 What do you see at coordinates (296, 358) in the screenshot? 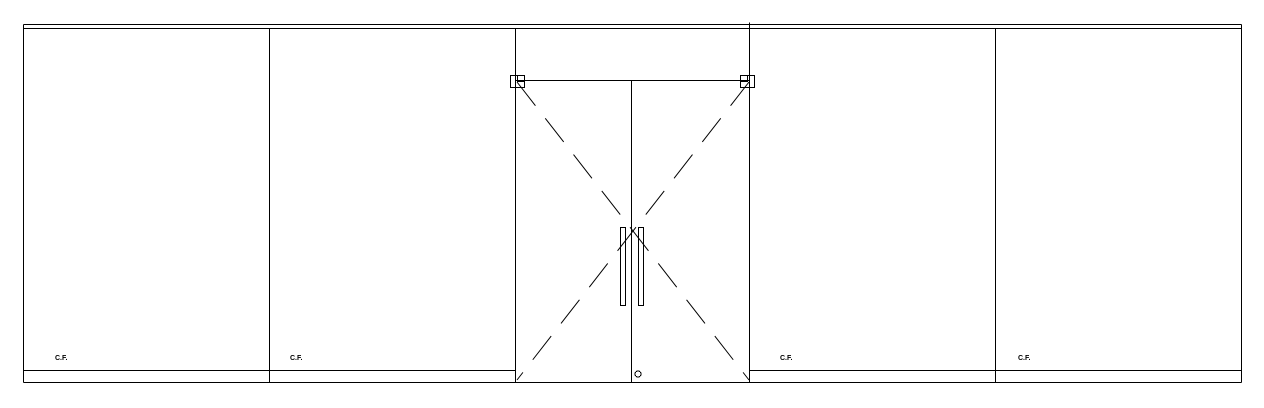
I see `panel-label-2: C.F.` at bounding box center [296, 358].